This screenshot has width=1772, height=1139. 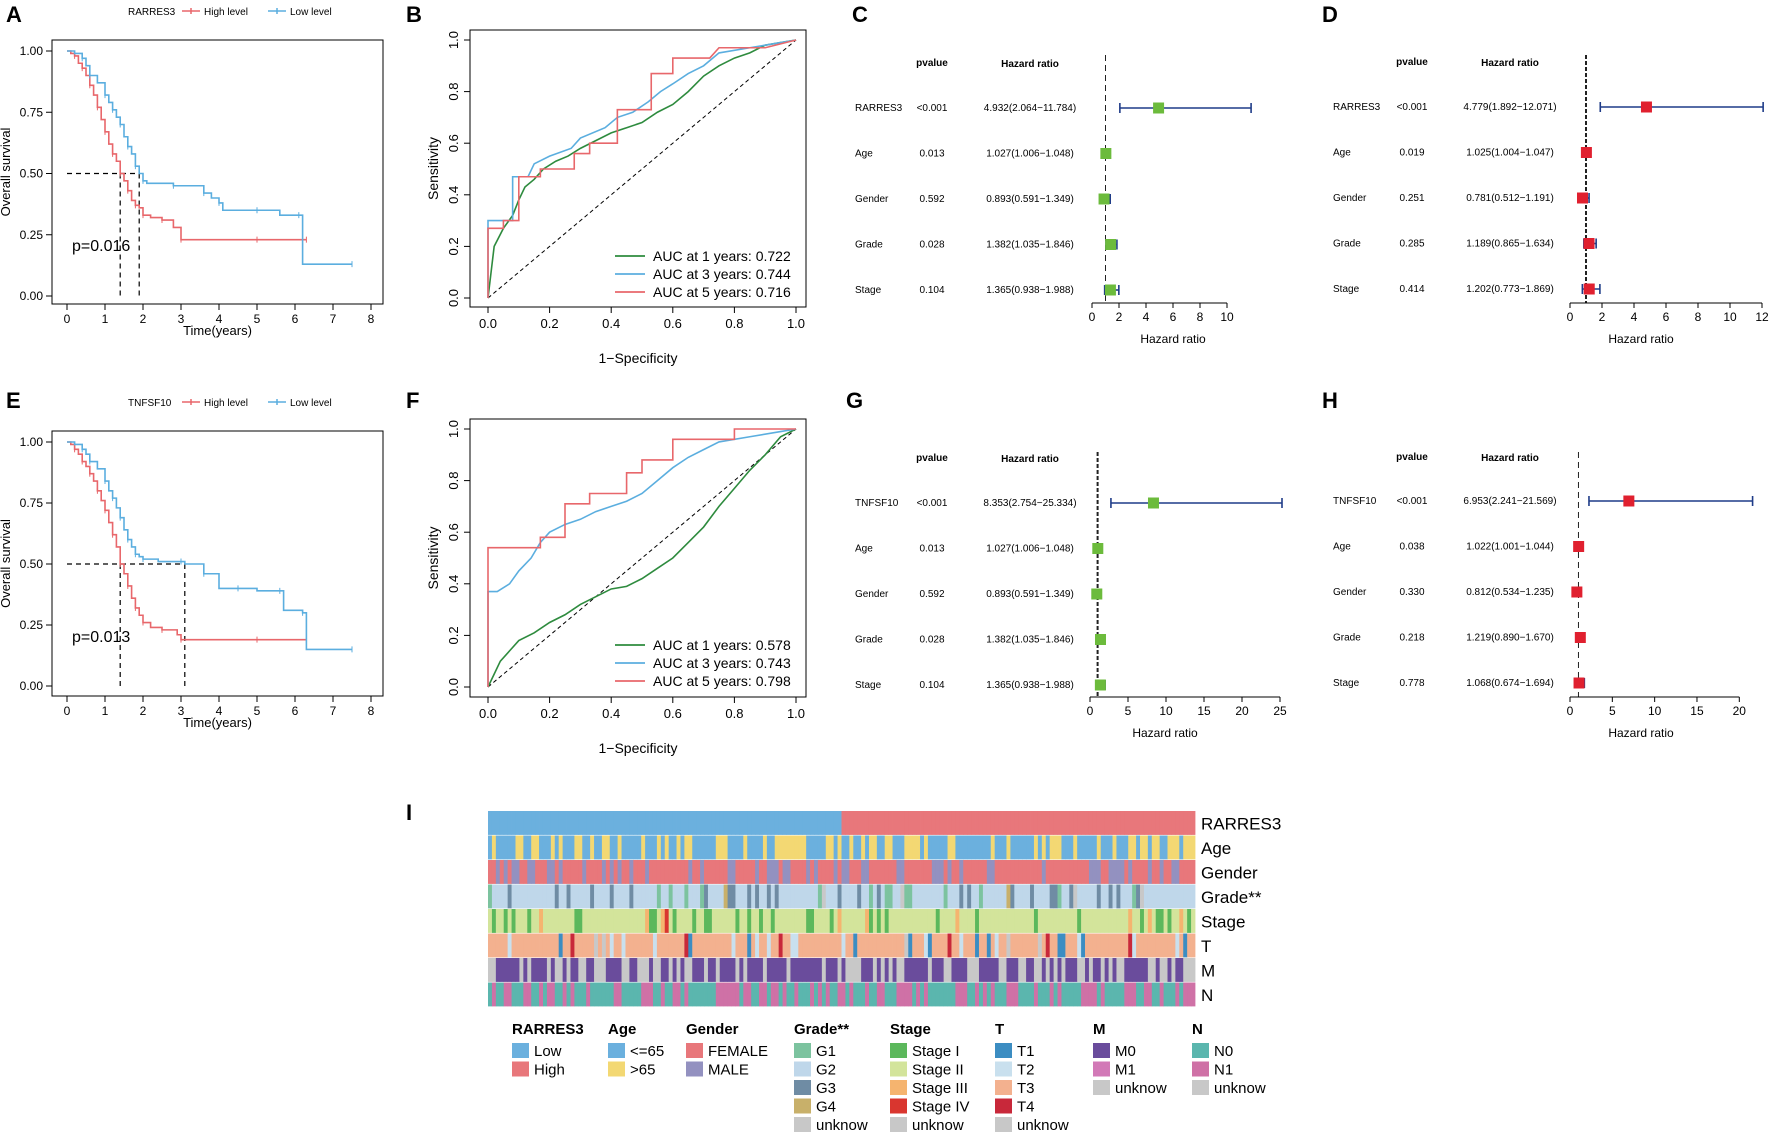 What do you see at coordinates (217, 330) in the screenshot?
I see `x-axis-title: Time(years)` at bounding box center [217, 330].